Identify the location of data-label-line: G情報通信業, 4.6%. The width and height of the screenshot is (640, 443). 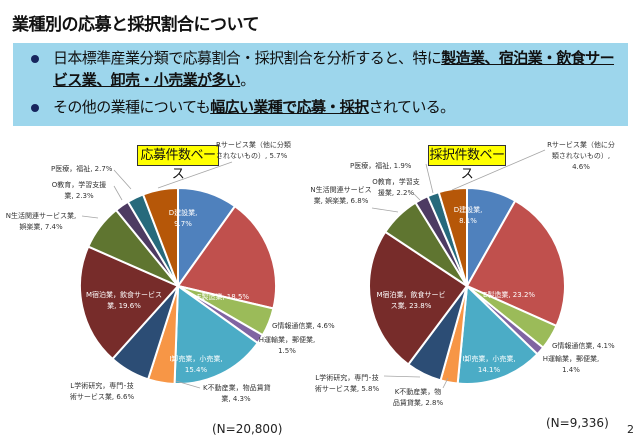
(303, 326).